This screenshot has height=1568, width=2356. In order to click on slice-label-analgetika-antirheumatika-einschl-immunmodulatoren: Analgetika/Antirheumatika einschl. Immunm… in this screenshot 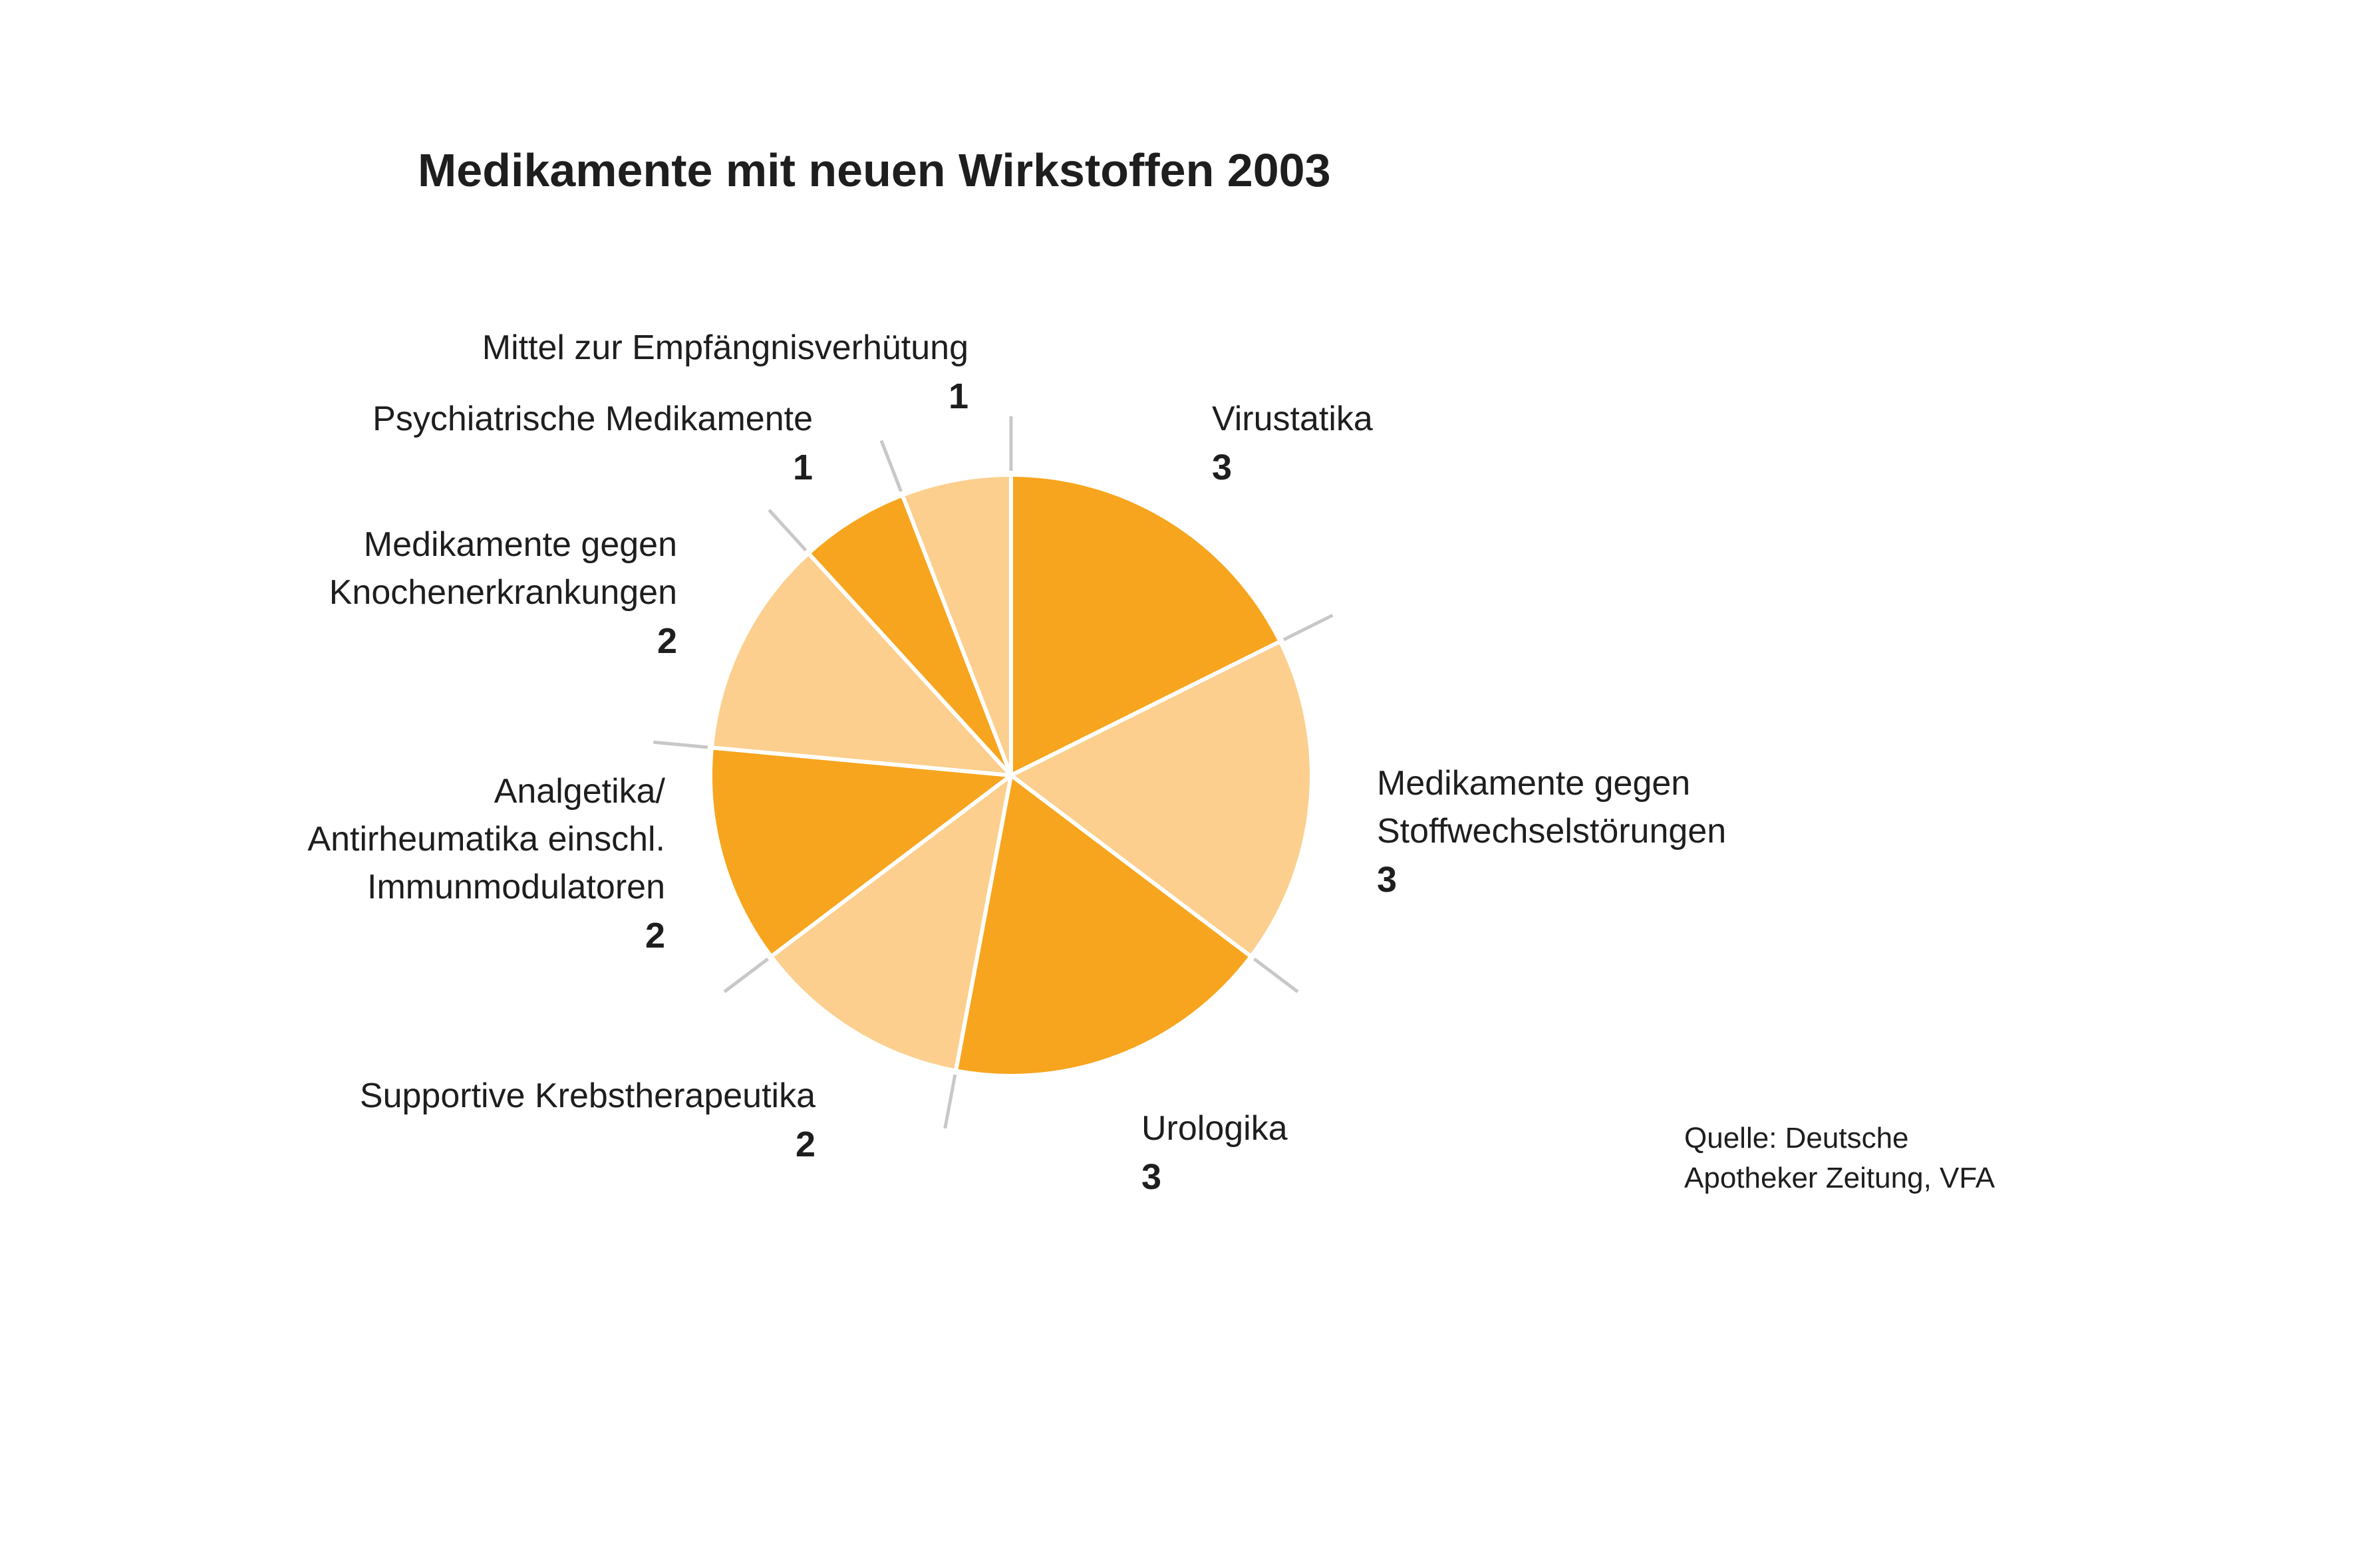, I will do `click(486, 839)`.